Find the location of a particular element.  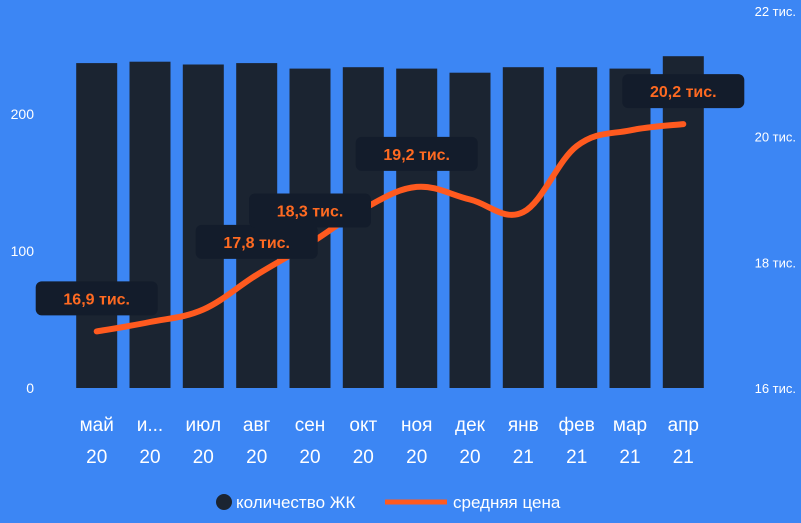

right-axis-tick-label: 18 тис. is located at coordinates (775, 262).